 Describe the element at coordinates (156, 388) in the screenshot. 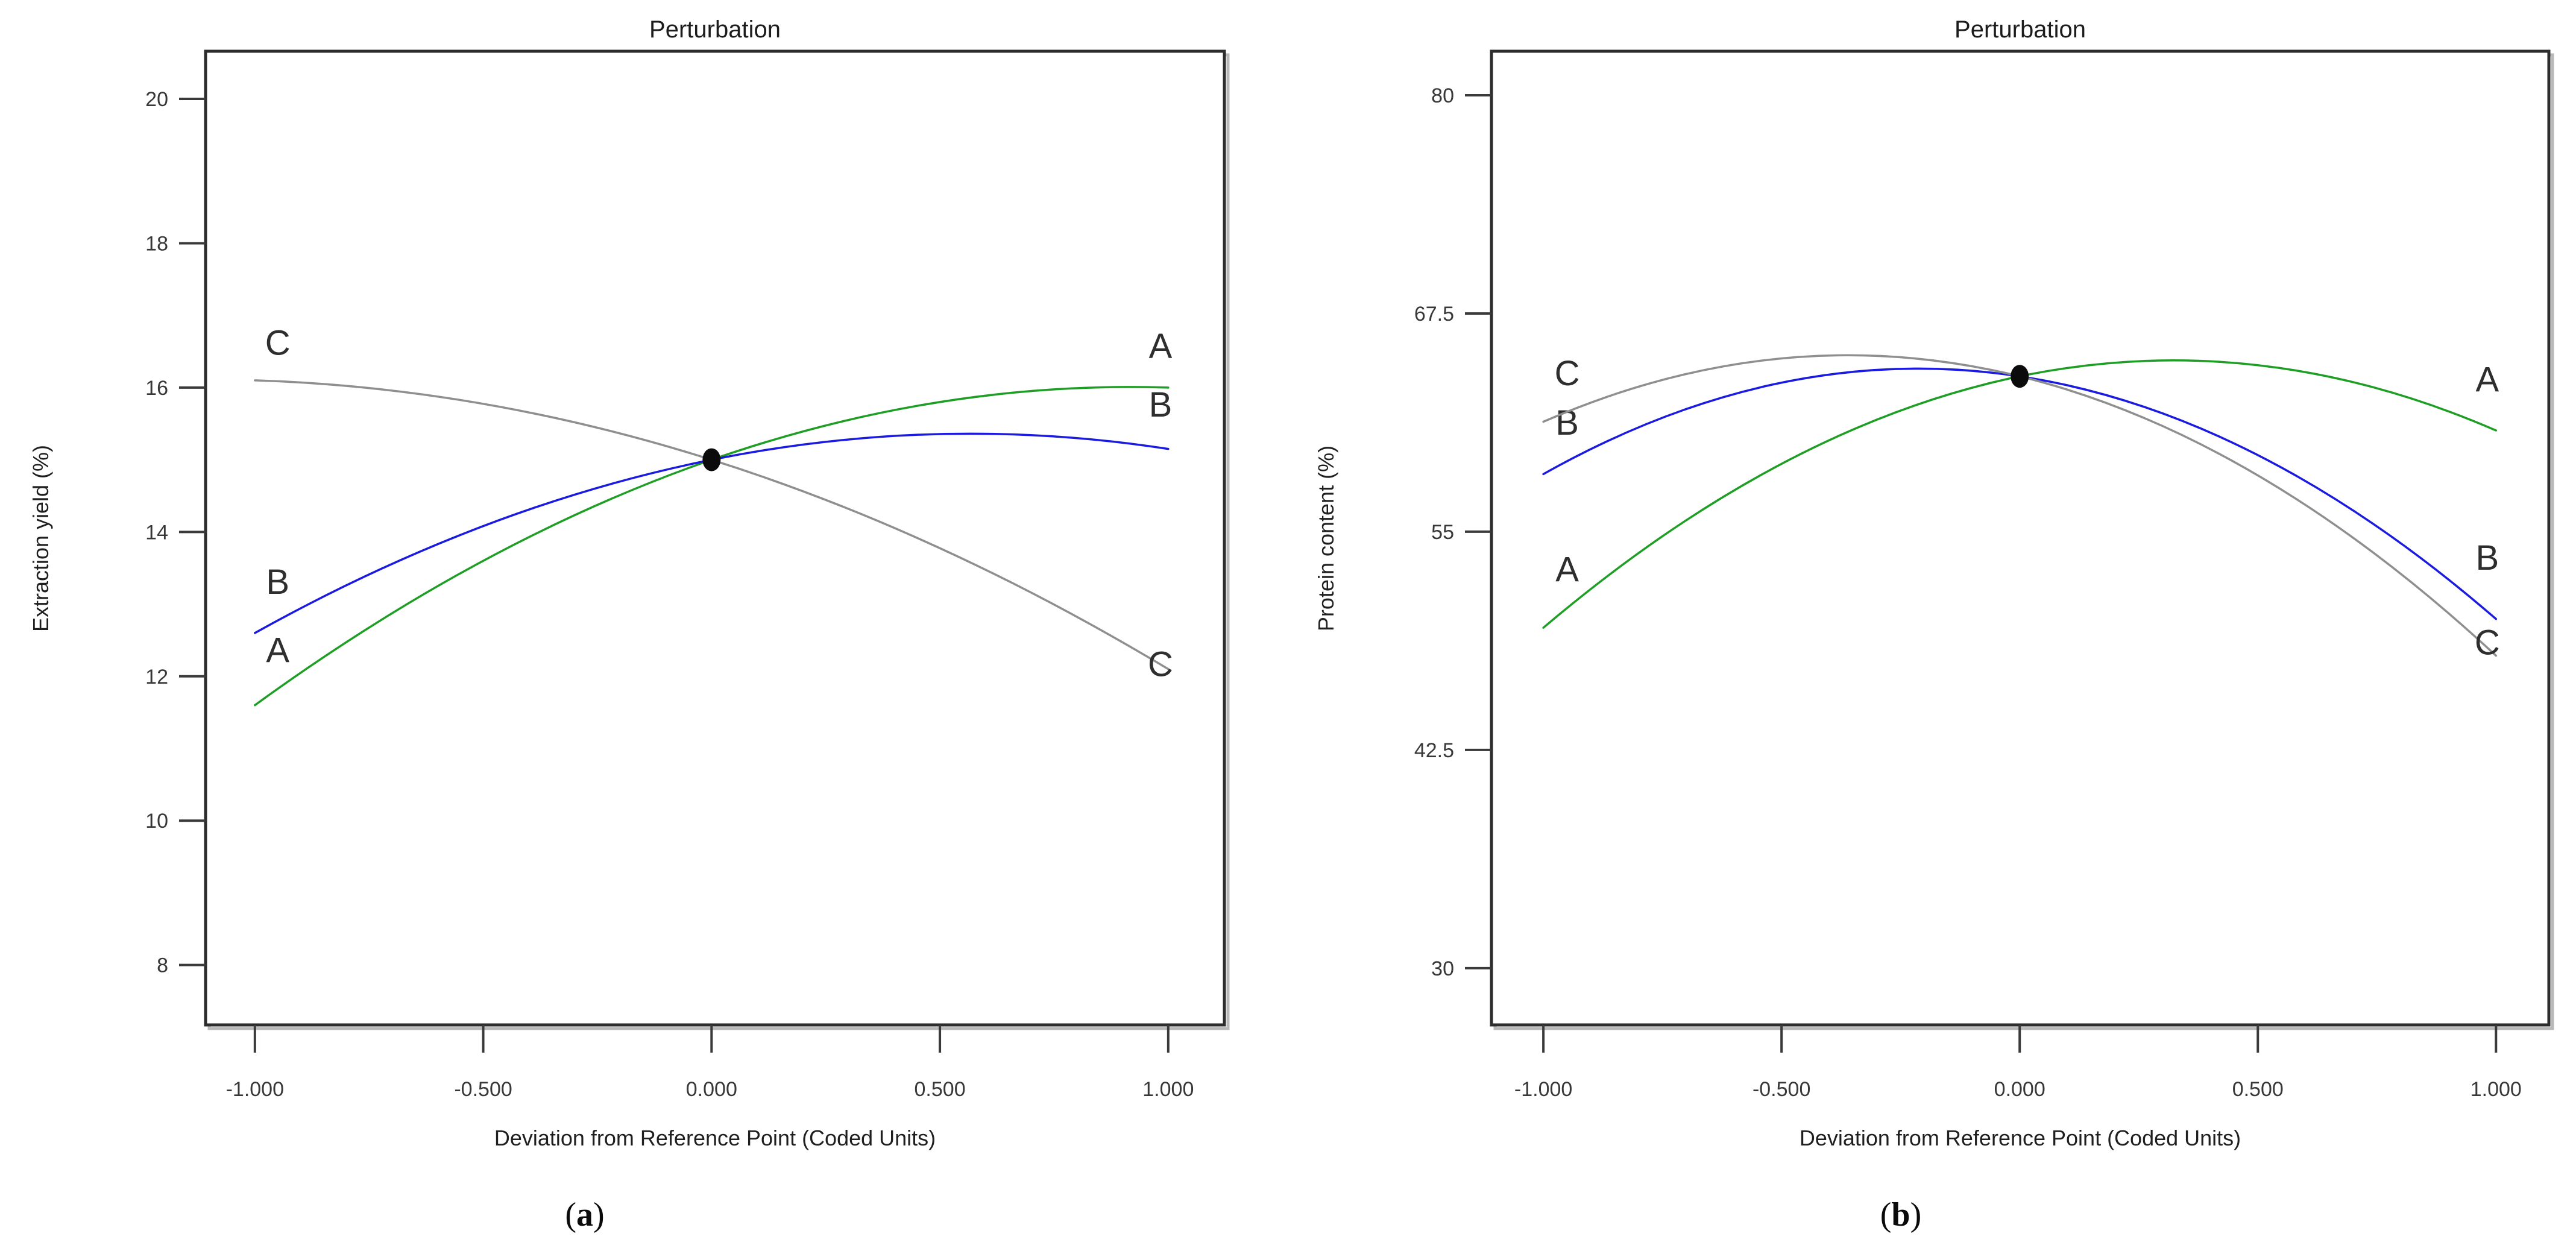

I see `y-tick-label: 16` at that location.